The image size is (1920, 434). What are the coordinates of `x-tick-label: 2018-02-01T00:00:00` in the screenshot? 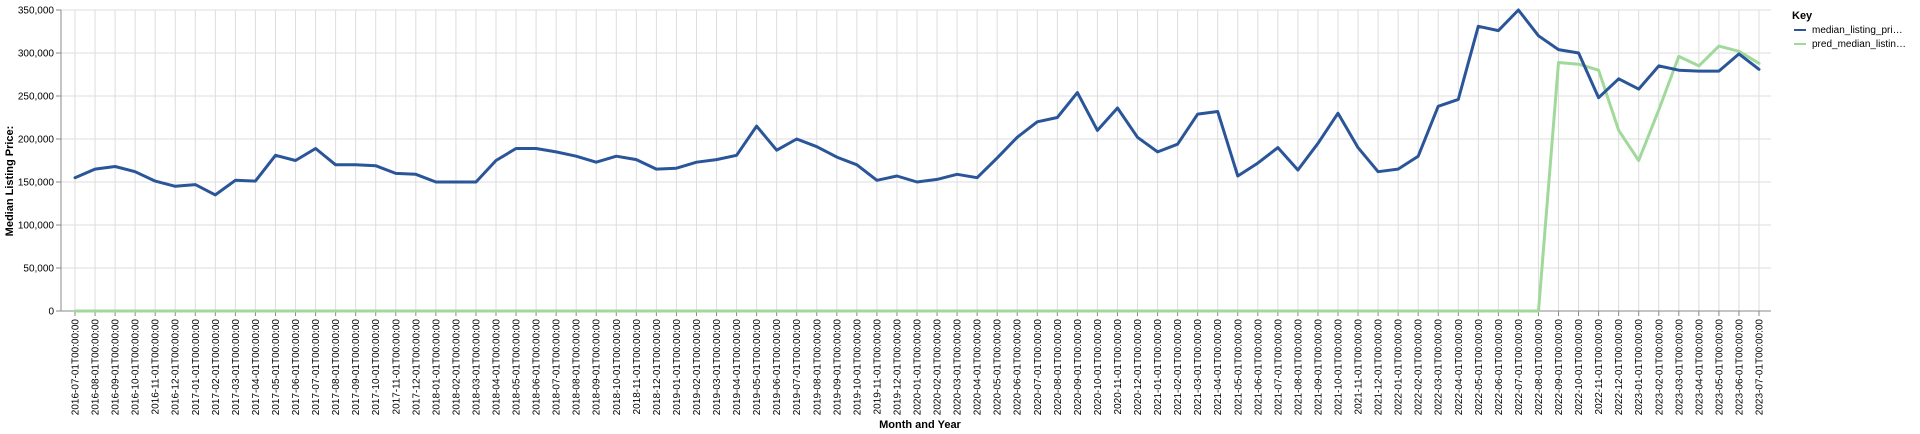 It's located at (456, 367).